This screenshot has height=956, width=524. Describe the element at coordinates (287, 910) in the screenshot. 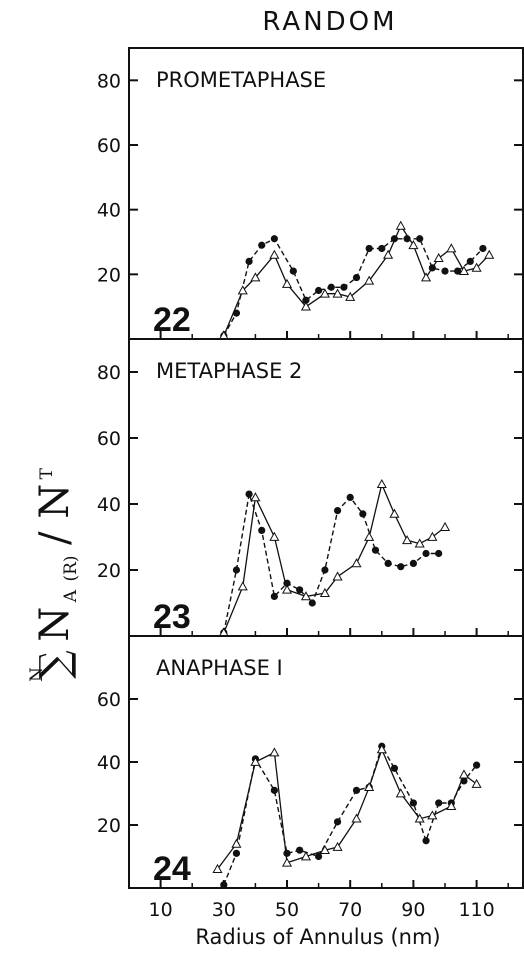

I see `x-tick-label: 50` at that location.